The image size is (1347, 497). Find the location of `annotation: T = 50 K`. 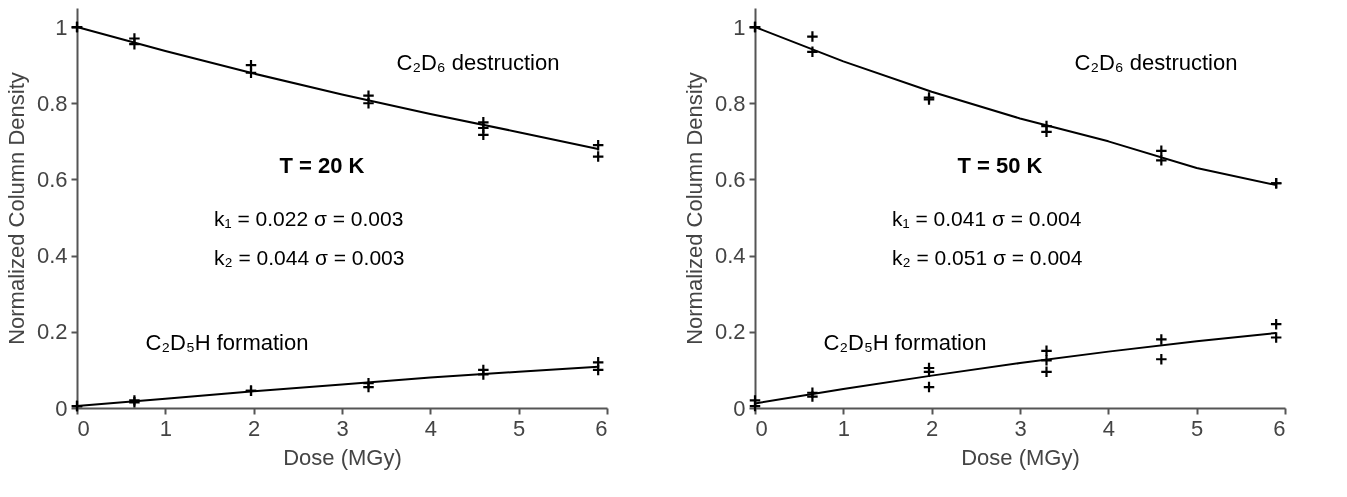

annotation: T = 50 K is located at coordinates (1000, 165).